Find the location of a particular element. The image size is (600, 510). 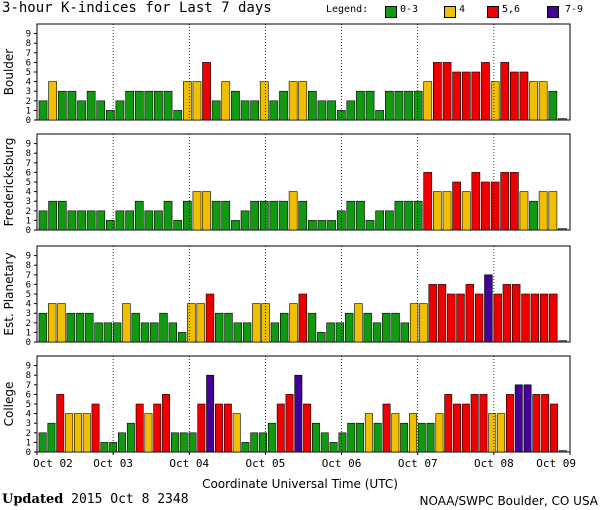

x-tick-label: Oct 09 is located at coordinates (556, 463).